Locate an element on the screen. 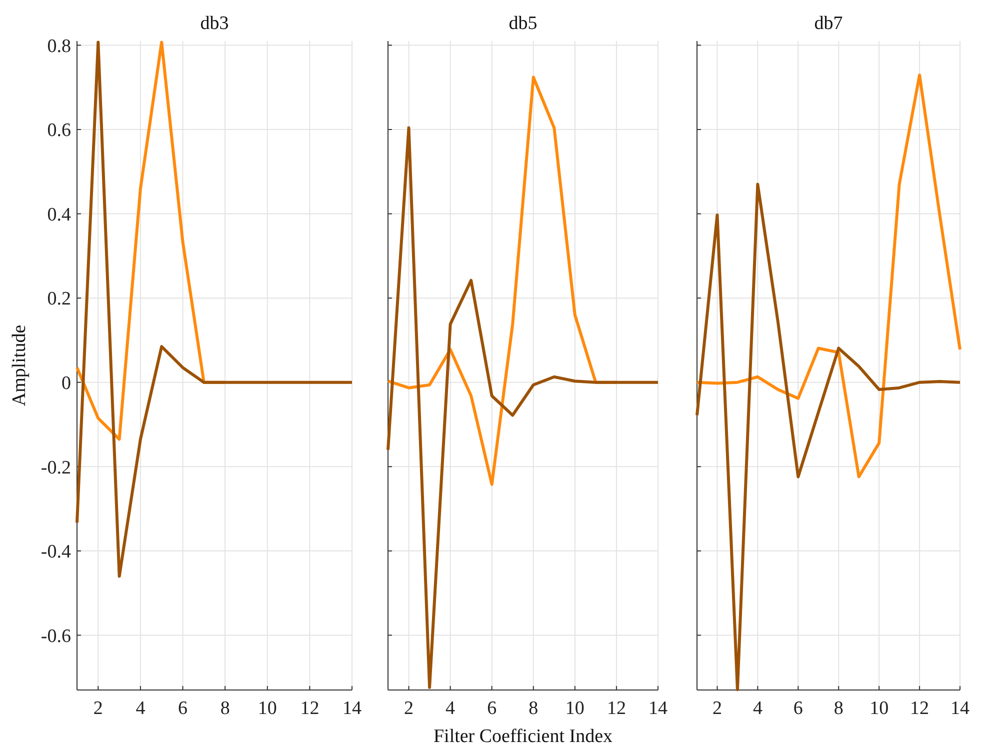 Image resolution: width=981 pixels, height=754 pixels. y-tick-label: 0.4 is located at coordinates (59, 215).